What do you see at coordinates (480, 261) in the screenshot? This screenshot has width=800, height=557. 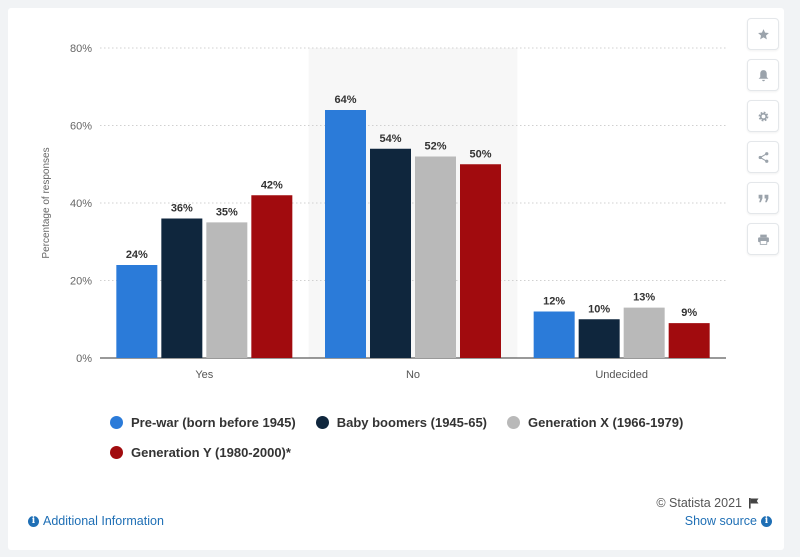 I see `bar-generation-y-1980-2000-no` at bounding box center [480, 261].